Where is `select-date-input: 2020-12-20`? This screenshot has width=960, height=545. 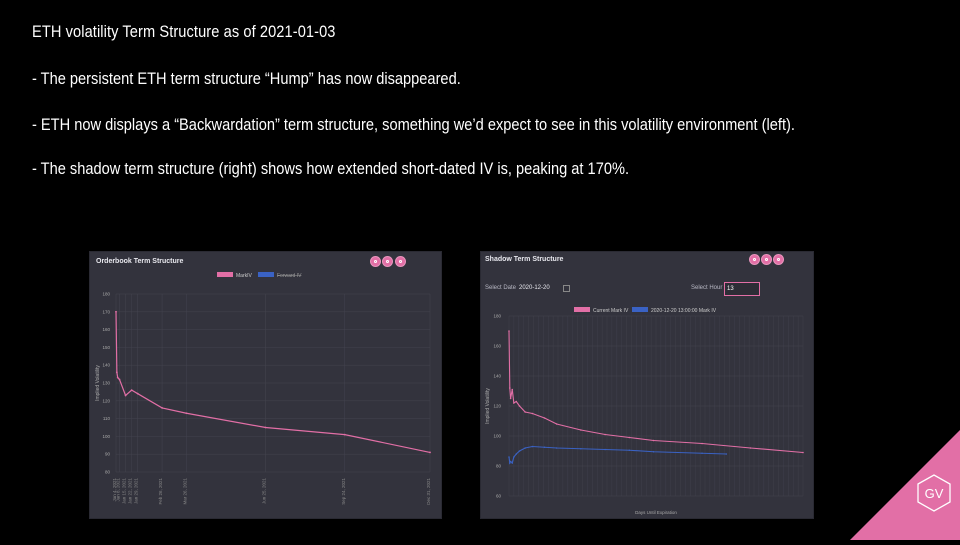
select-date-input: 2020-12-20 is located at coordinates (534, 288).